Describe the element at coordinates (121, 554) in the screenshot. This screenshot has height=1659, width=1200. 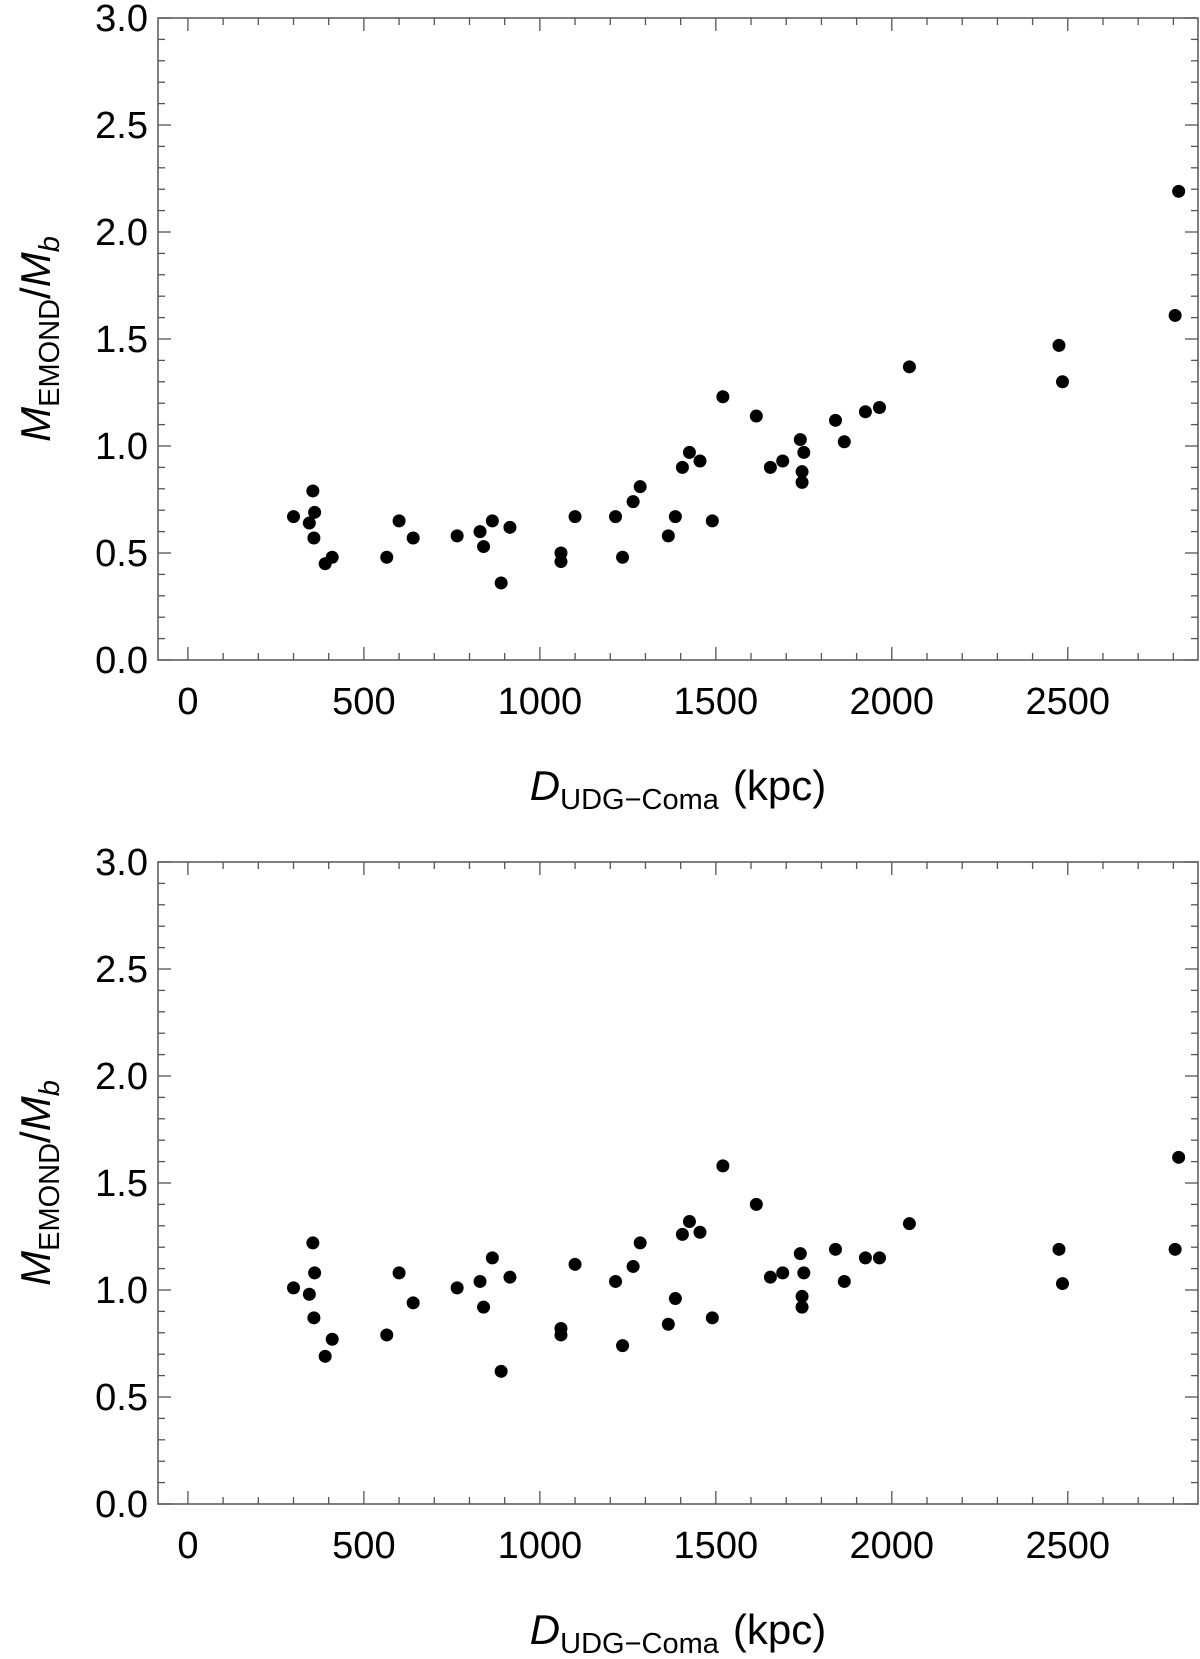
I see `y-tick-label: 0.5` at that location.